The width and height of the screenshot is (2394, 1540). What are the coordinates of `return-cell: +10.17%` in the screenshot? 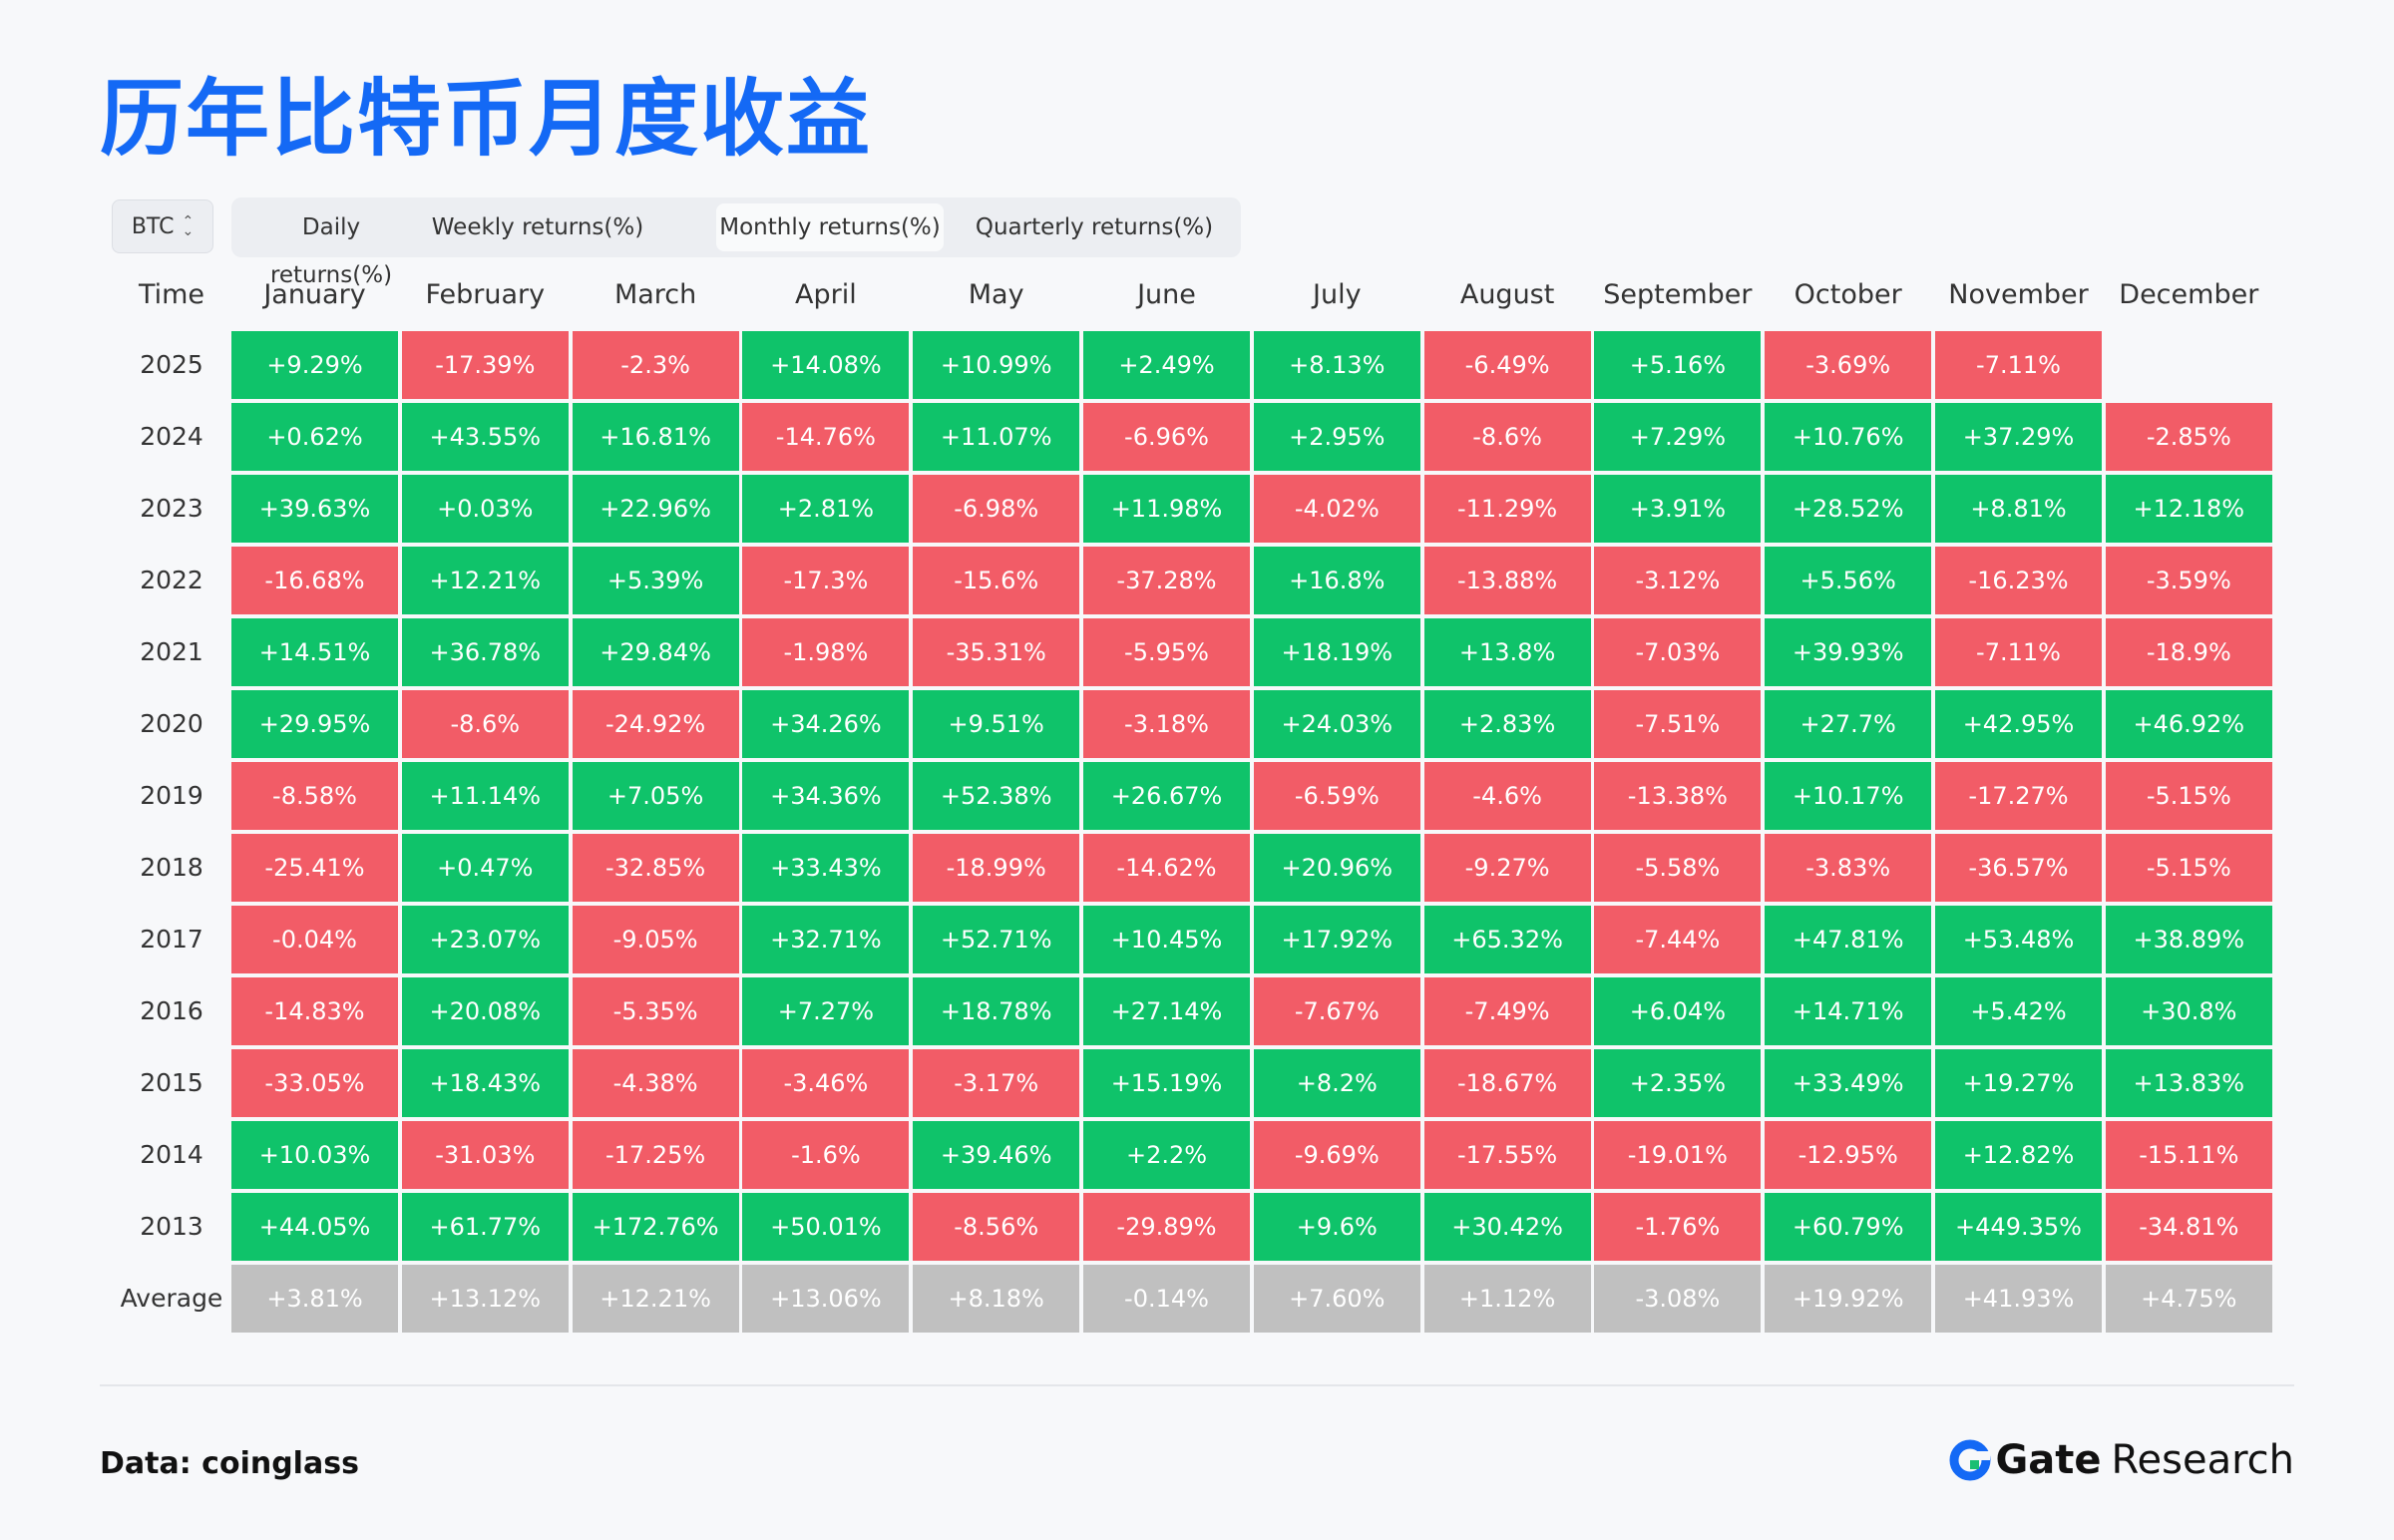 It's located at (1848, 796).